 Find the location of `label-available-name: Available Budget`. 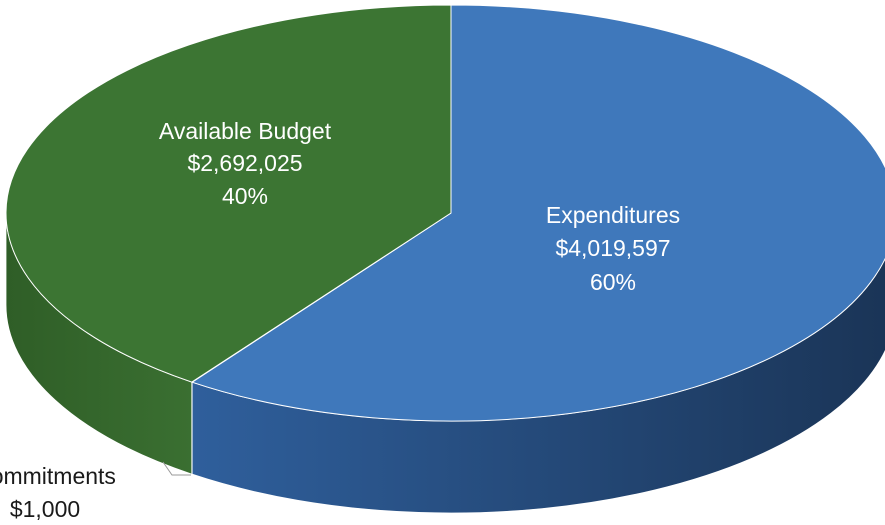

label-available-name: Available Budget is located at coordinates (245, 131).